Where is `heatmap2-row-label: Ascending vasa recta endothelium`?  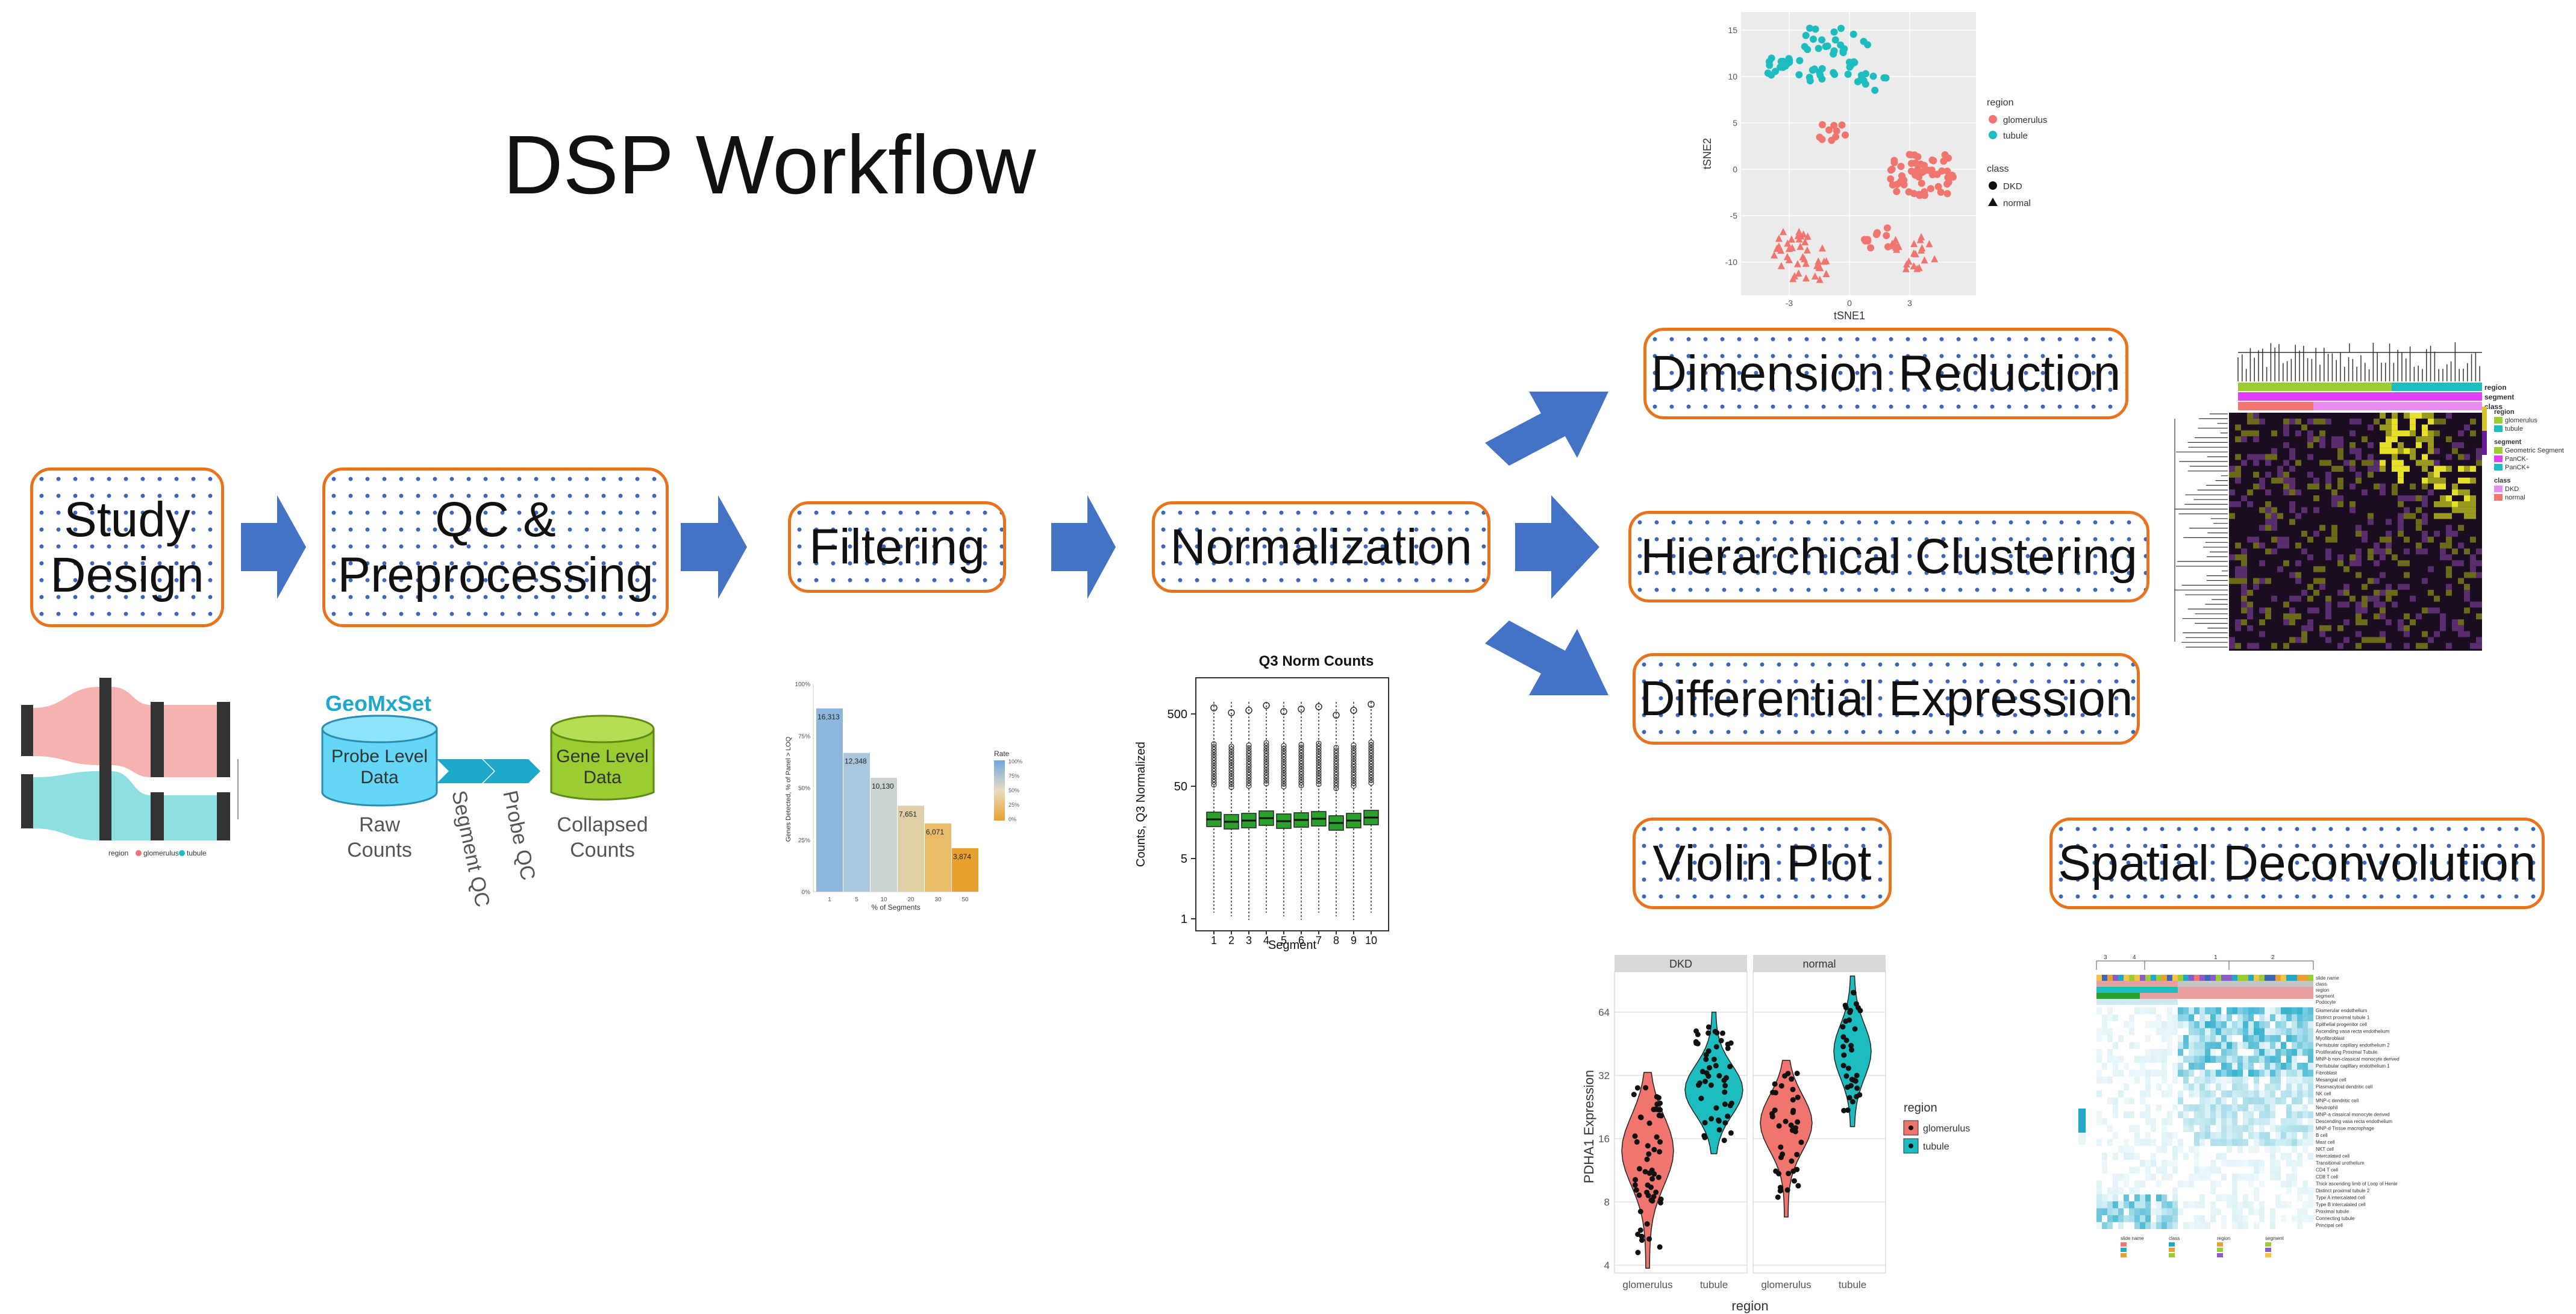
heatmap2-row-label: Ascending vasa recta endothelium is located at coordinates (2353, 1031).